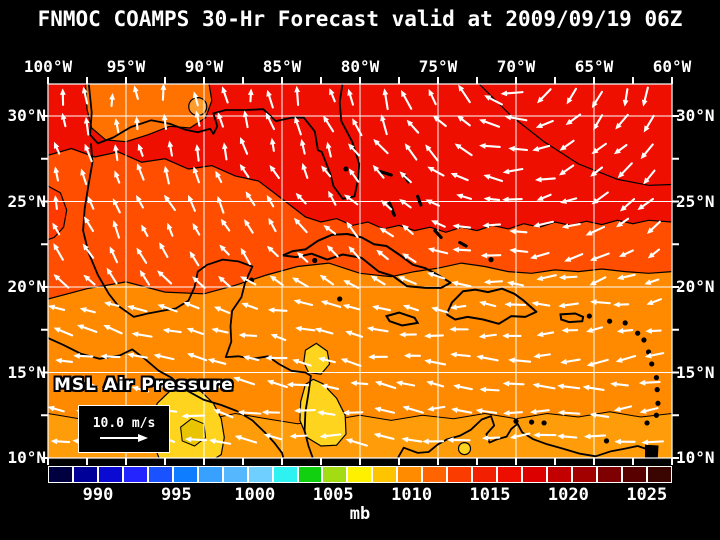 Image resolution: width=720 pixels, height=540 pixels. Describe the element at coordinates (490, 495) in the screenshot. I see `colorbar-tick-label: 1015` at that location.